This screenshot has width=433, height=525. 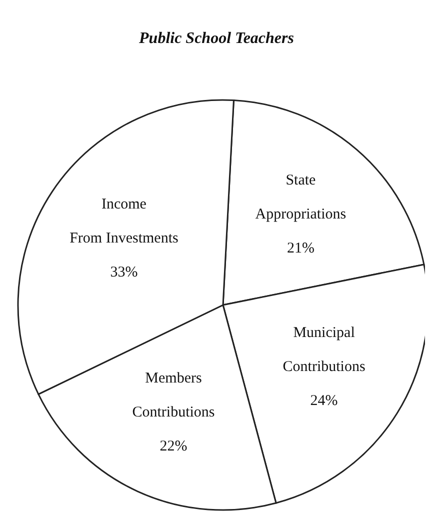 I want to click on category-label: Income From Investments, so click(x=124, y=221).